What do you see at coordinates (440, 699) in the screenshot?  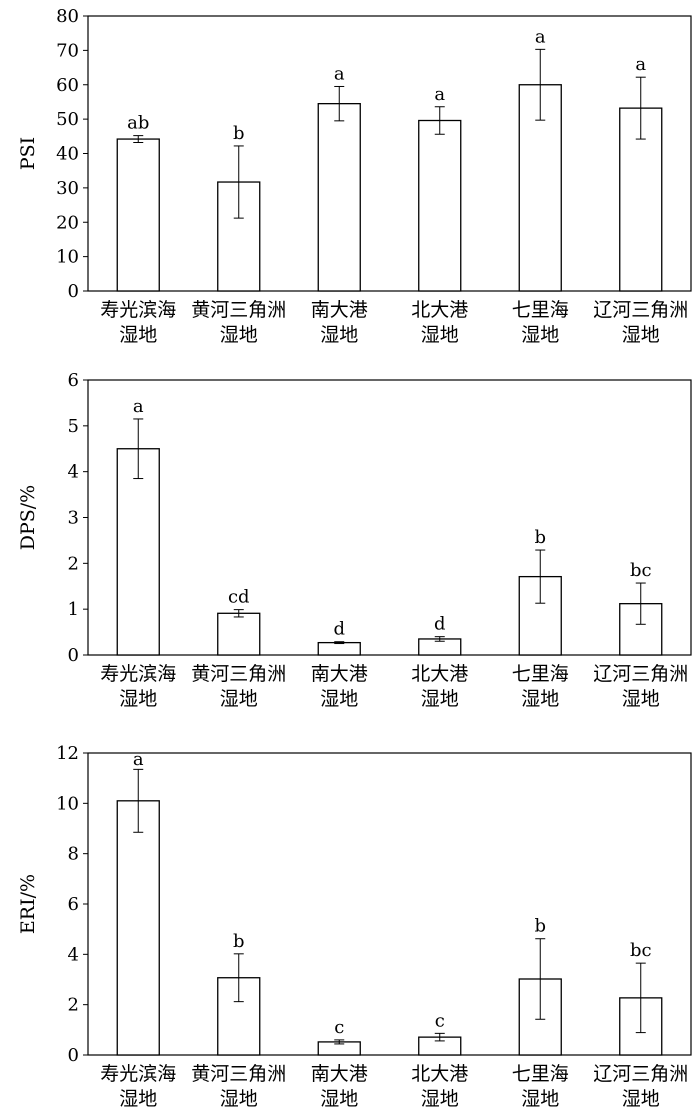 I see `panel-2-category-label-4-line-2: 湿地` at bounding box center [440, 699].